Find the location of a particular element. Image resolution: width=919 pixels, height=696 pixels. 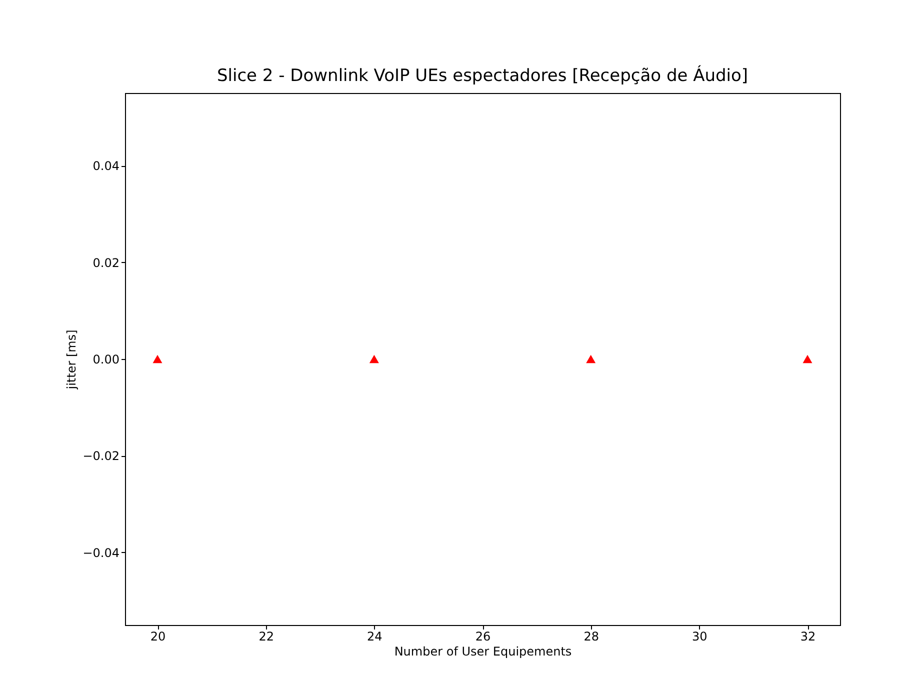

x-tick-label: 32 is located at coordinates (808, 637).